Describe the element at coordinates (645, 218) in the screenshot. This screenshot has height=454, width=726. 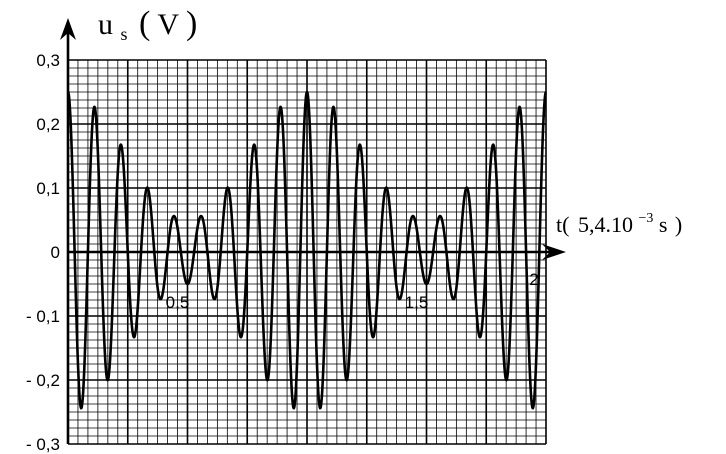
I see `x-axis-exponent: −3` at that location.